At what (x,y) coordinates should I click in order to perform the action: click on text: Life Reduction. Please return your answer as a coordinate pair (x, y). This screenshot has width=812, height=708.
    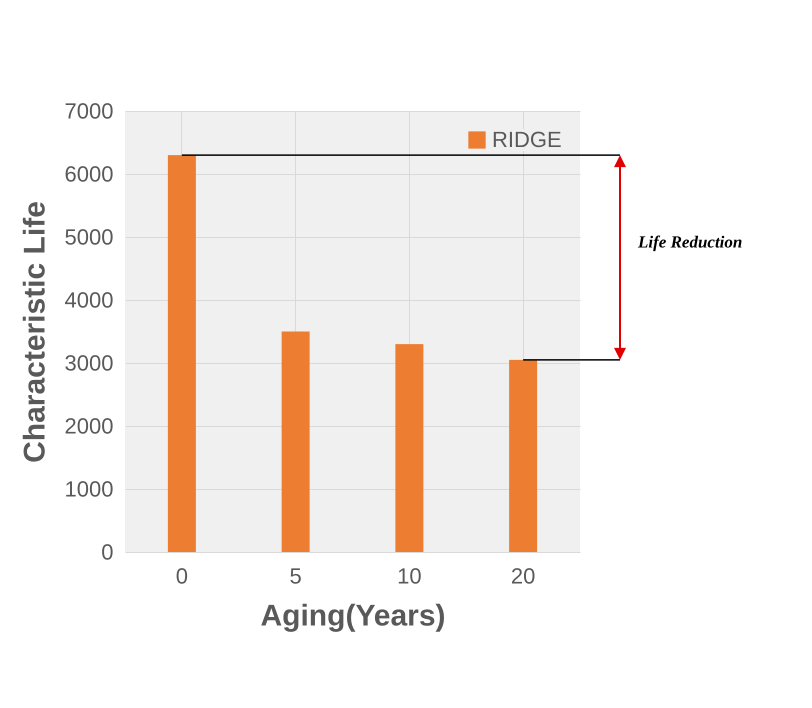
    Looking at the image, I should click on (689, 242).